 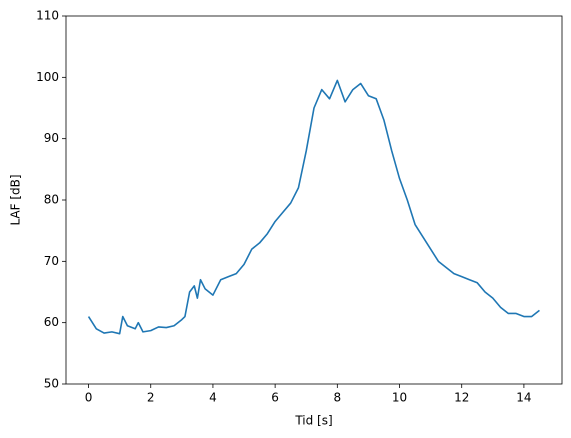 What do you see at coordinates (461, 398) in the screenshot?
I see `x-tick-label: 12` at bounding box center [461, 398].